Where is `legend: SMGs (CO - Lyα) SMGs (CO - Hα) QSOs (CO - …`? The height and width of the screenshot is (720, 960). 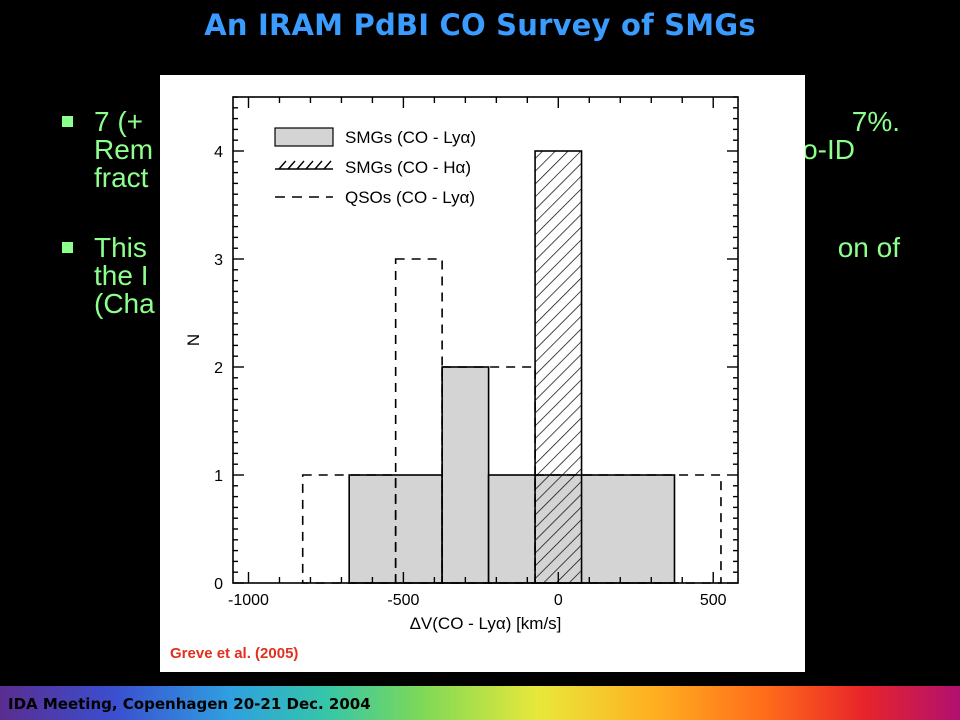 legend: SMGs (CO - Lyα) SMGs (CO - Hα) QSOs (CO - … is located at coordinates (375, 167).